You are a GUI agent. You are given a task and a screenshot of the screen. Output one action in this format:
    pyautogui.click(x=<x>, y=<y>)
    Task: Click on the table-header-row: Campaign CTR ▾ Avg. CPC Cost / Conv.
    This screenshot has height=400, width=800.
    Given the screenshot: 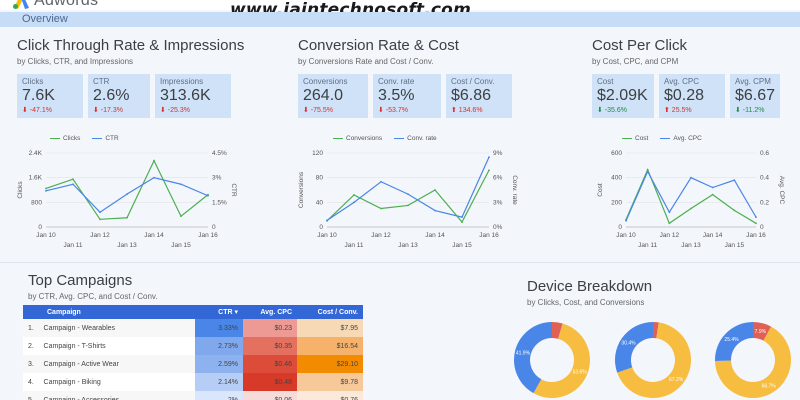 What is the action you would take?
    pyautogui.click(x=193, y=312)
    